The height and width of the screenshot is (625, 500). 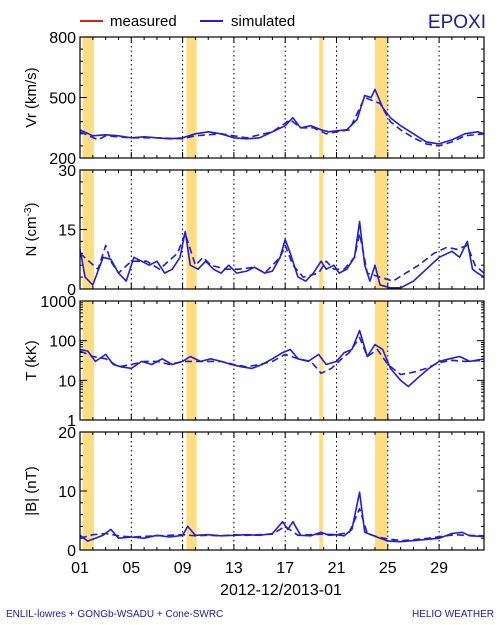 What do you see at coordinates (234, 568) in the screenshot?
I see `x-tick-label: 13` at bounding box center [234, 568].